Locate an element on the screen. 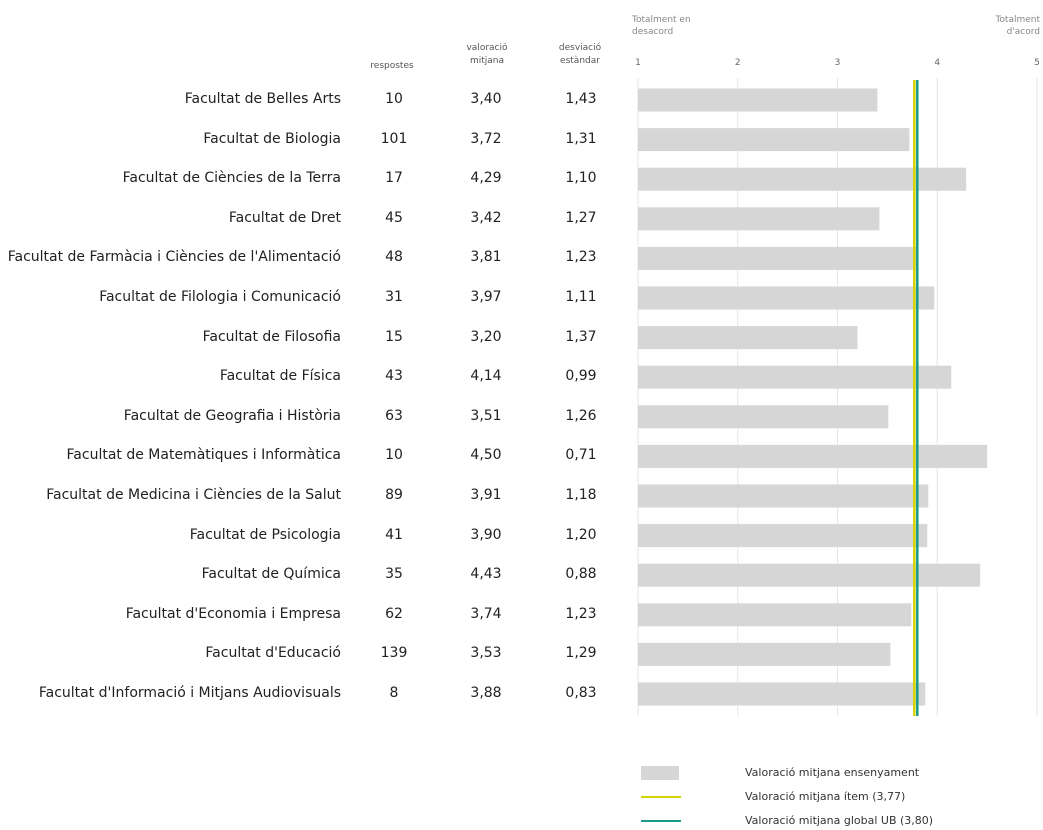 The width and height of the screenshot is (1043, 830). stdev-cell: 1,18 is located at coordinates (581, 495).